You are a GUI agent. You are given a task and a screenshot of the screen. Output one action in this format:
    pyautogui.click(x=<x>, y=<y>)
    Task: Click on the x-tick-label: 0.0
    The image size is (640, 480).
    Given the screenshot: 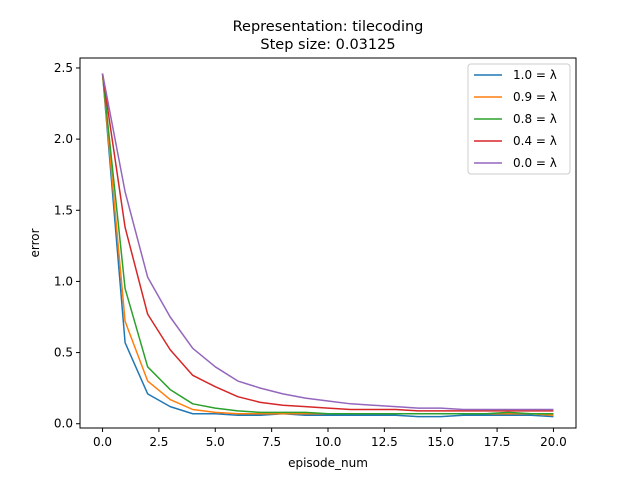 What is the action you would take?
    pyautogui.click(x=102, y=442)
    